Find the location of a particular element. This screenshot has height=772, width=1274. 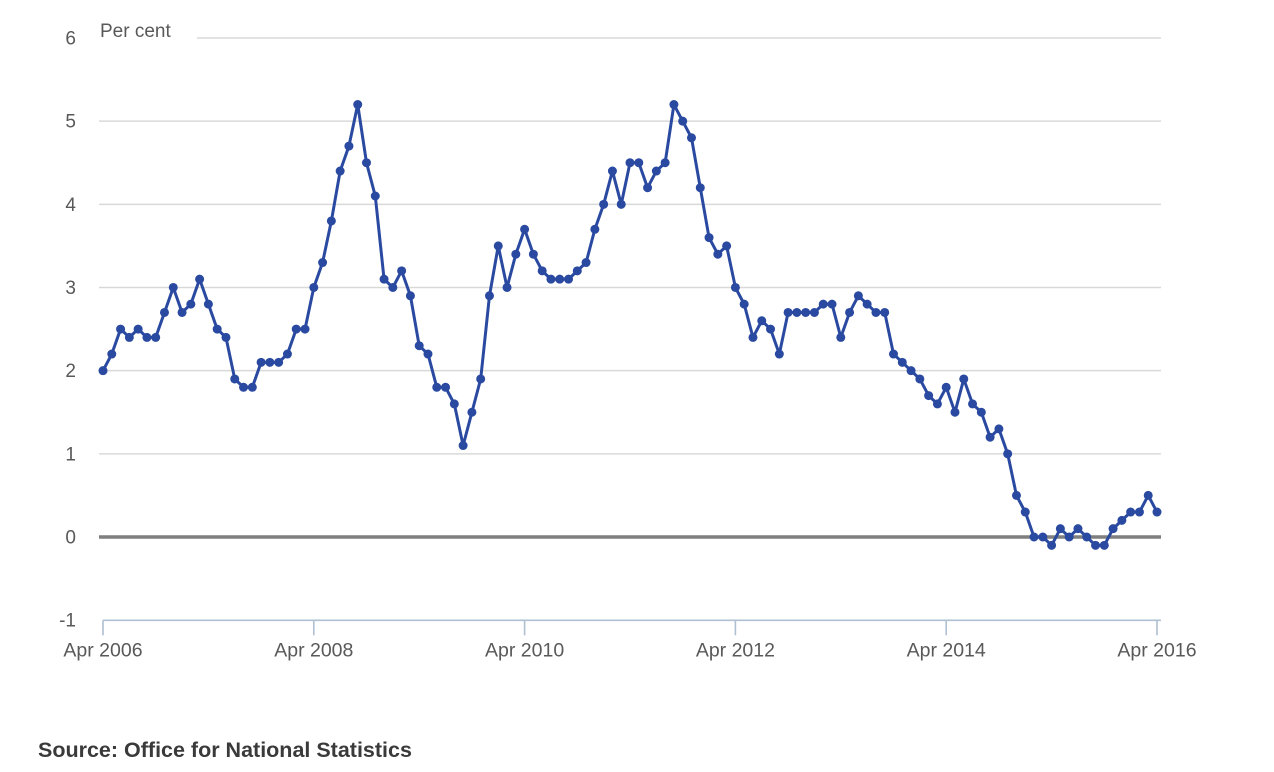

y-tick-label: 4 is located at coordinates (70, 205).